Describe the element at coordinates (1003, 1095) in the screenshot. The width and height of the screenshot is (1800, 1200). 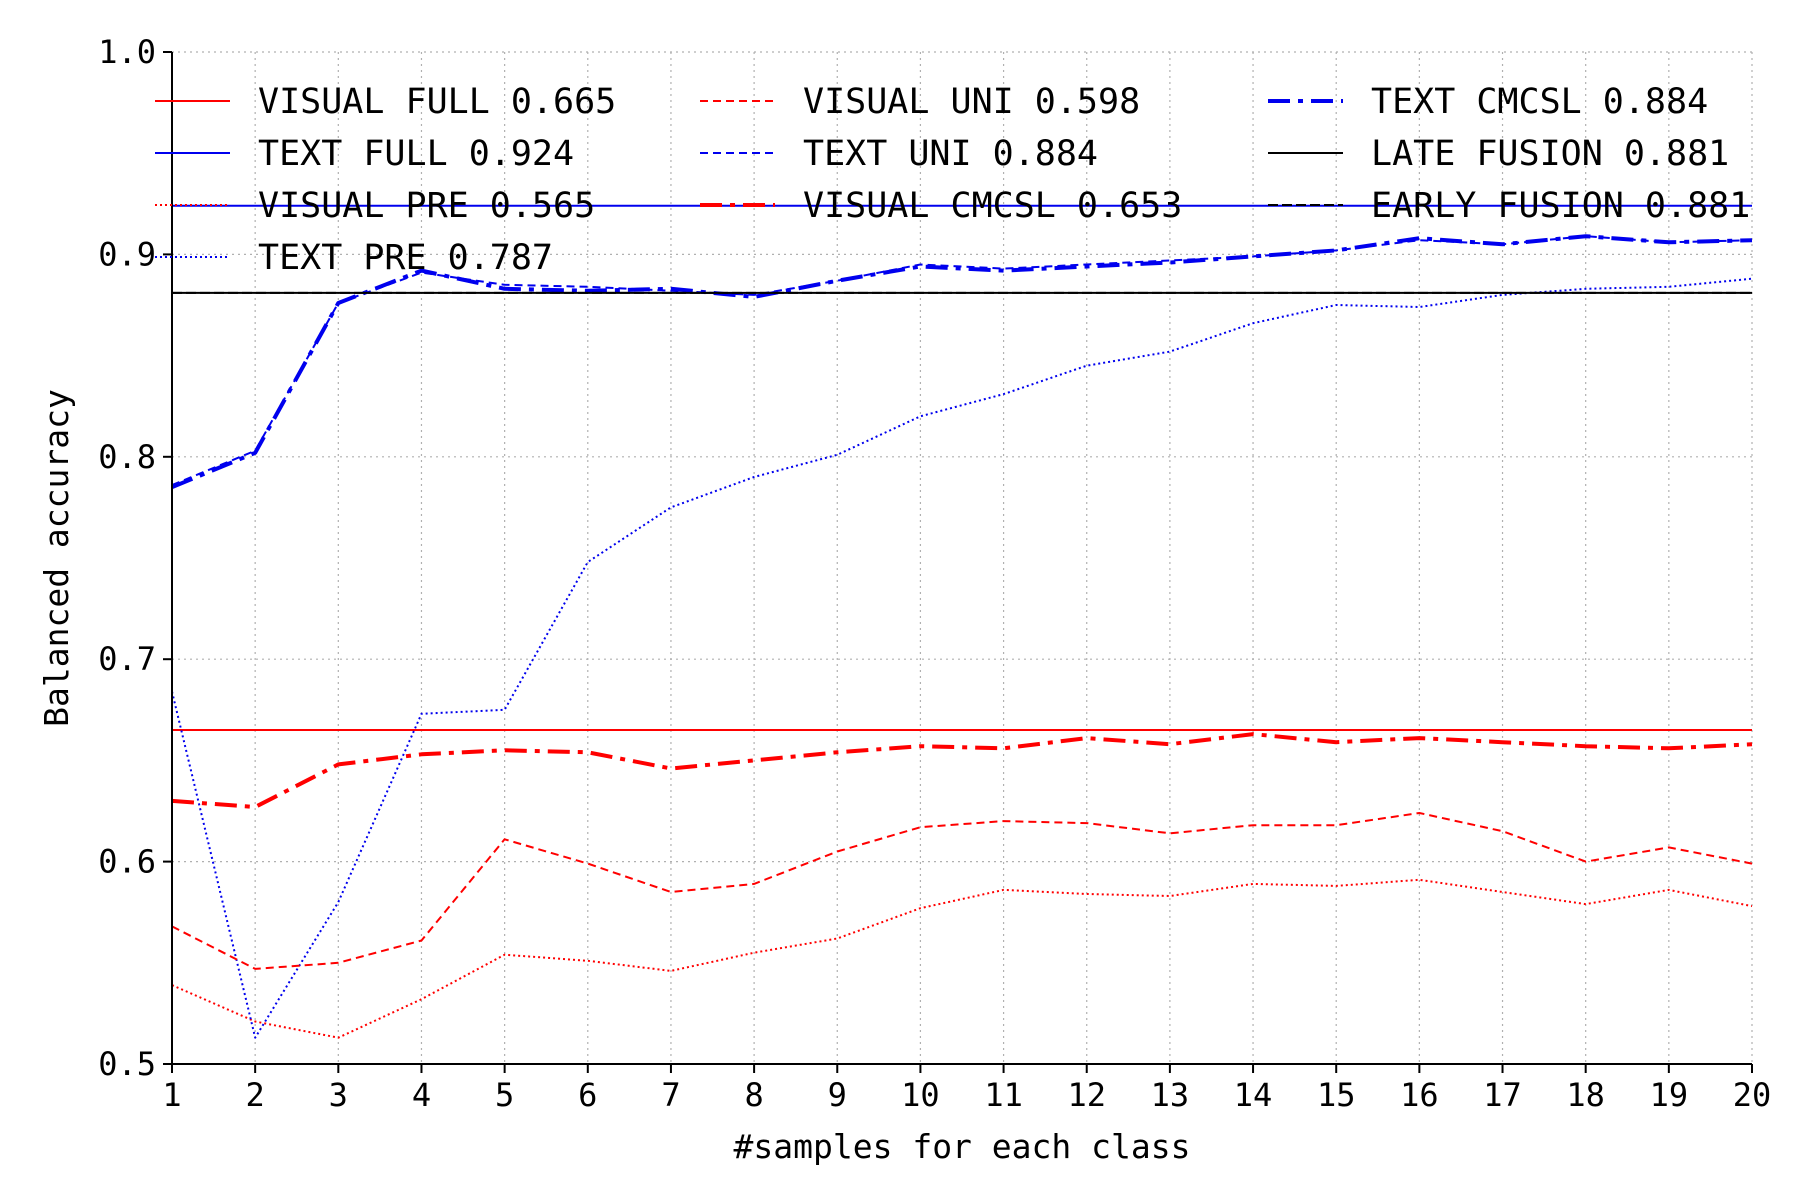
I see `x-tick-label: 11` at that location.